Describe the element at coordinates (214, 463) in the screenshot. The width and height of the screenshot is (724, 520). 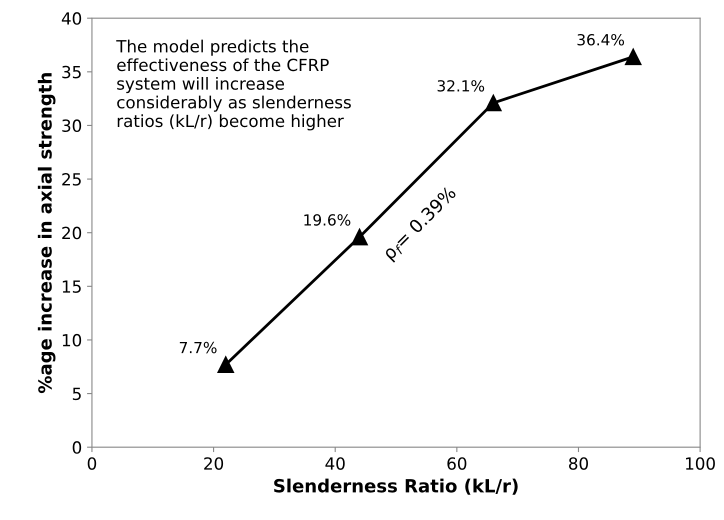
I see `x-tick-label: 20` at that location.